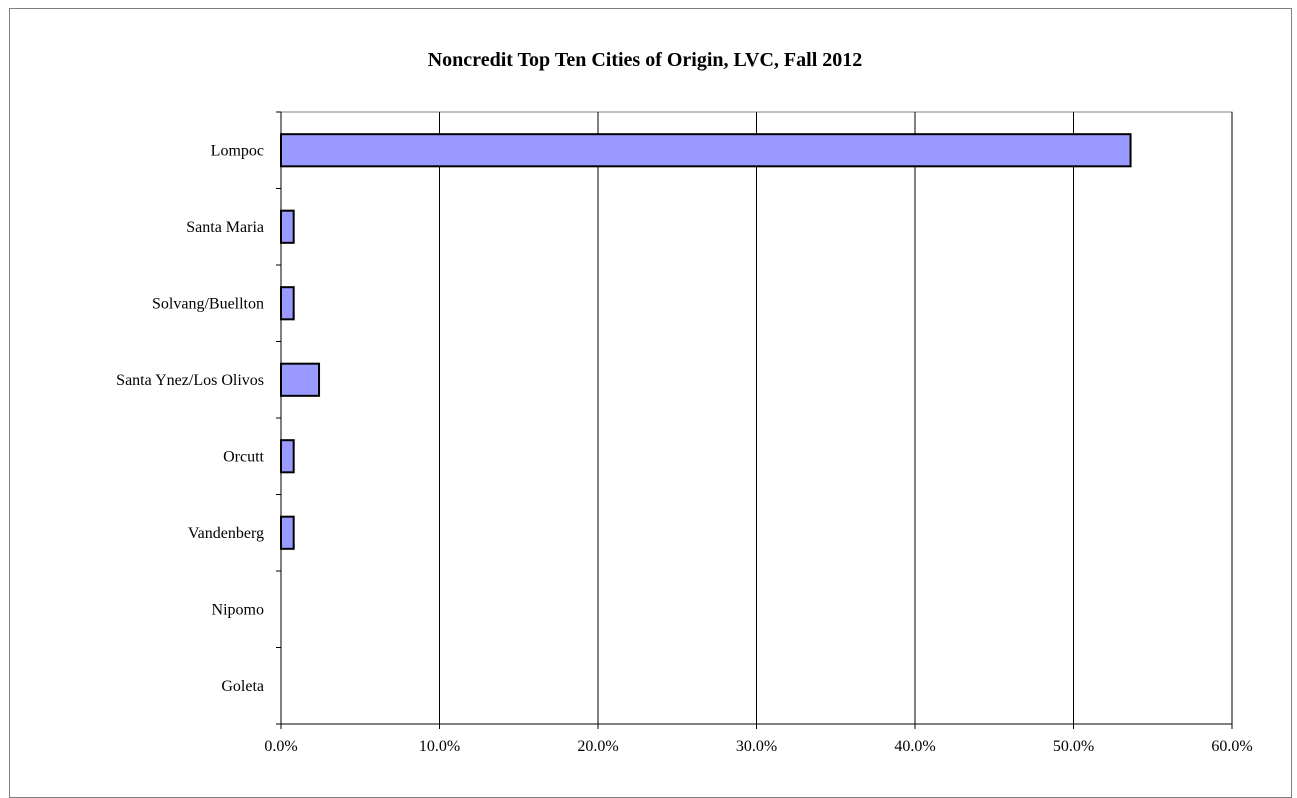 Image resolution: width=1297 pixels, height=798 pixels. What do you see at coordinates (1073, 746) in the screenshot?
I see `x-tick-label: 50.0%` at bounding box center [1073, 746].